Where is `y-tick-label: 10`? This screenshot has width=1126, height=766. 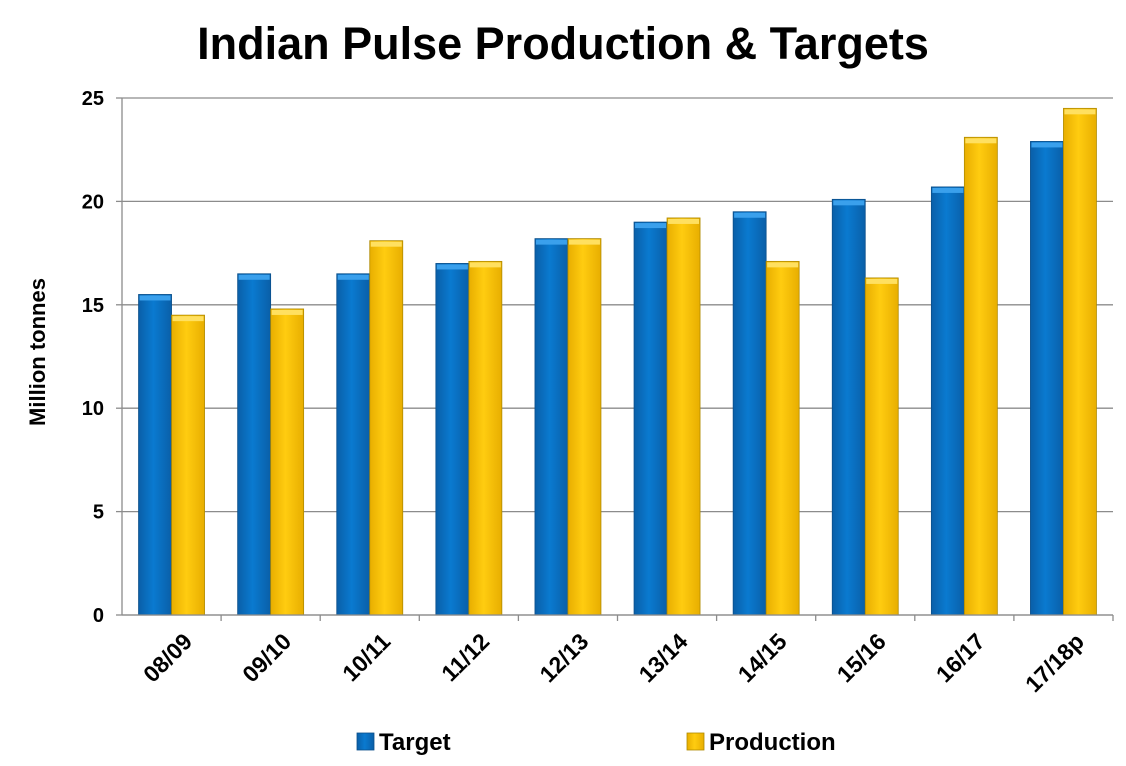 y-tick-label: 10 is located at coordinates (93, 409).